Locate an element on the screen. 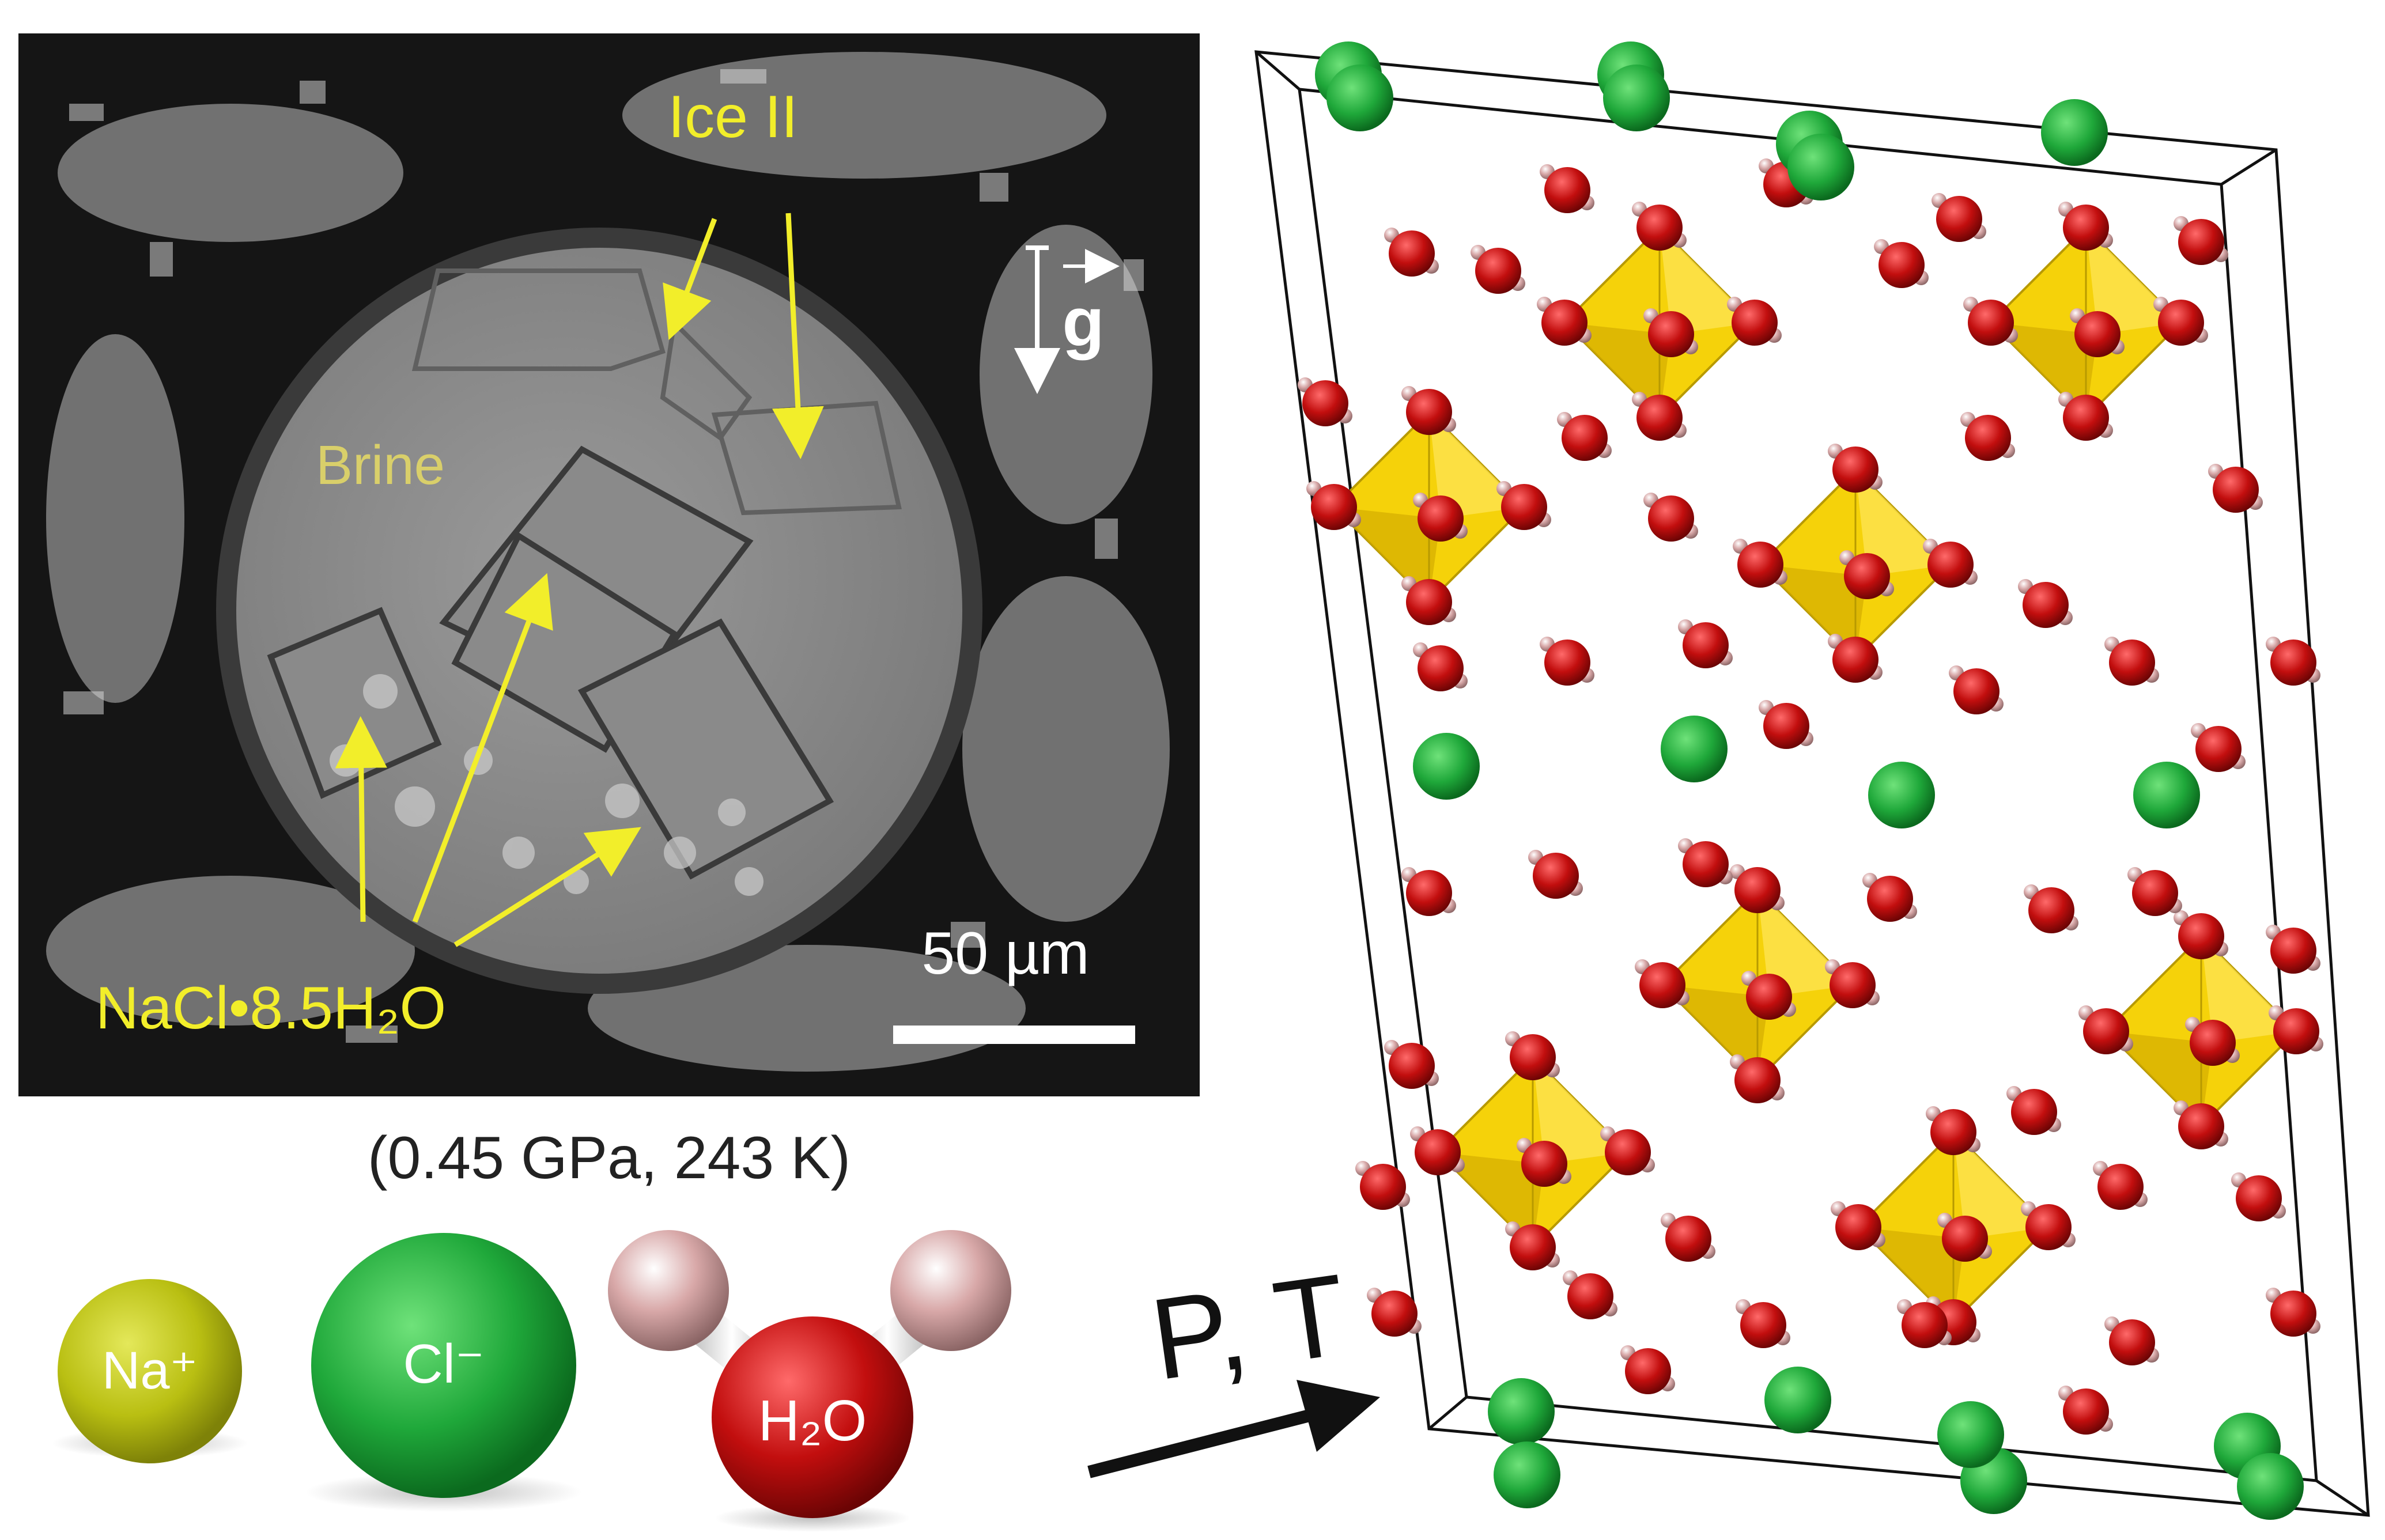 This screenshot has width=2385, height=1540. hydrogen-atom-left is located at coordinates (668, 1290).